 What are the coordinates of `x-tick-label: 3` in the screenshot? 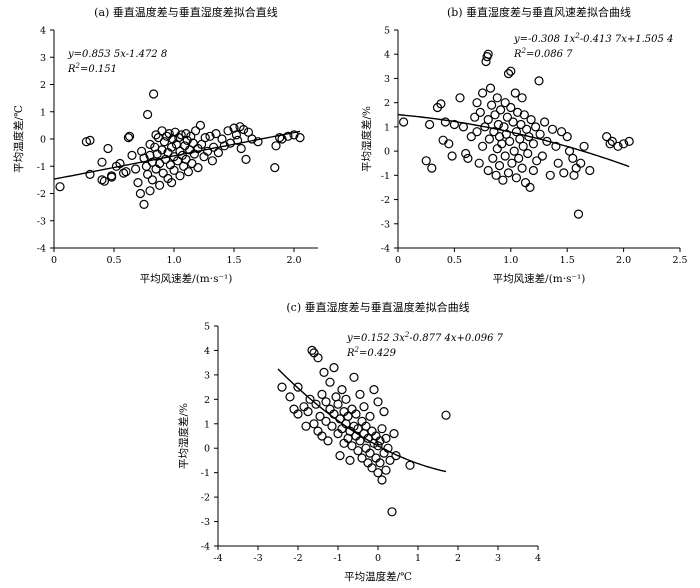 It's located at (498, 558).